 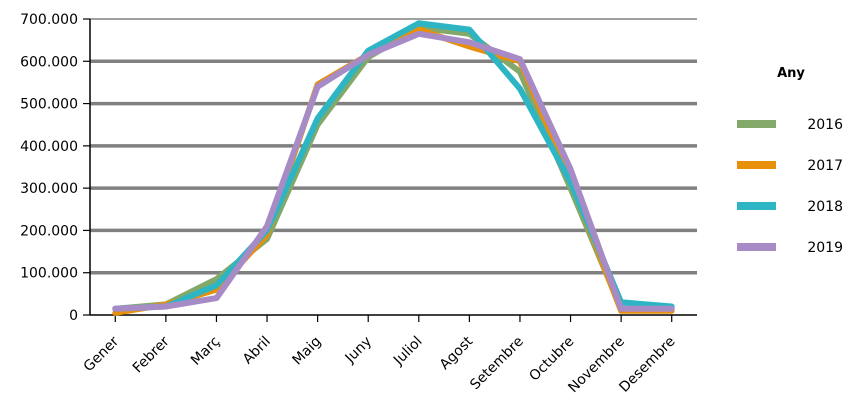 What do you see at coordinates (497, 364) in the screenshot?
I see `x-tick-label: Setembre` at bounding box center [497, 364].